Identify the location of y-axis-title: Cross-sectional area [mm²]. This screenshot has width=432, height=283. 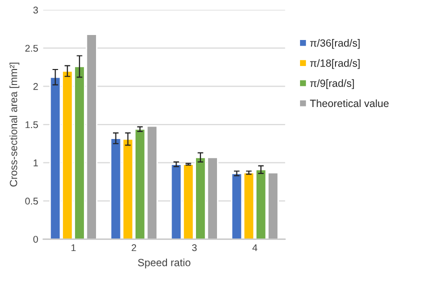
(15, 124).